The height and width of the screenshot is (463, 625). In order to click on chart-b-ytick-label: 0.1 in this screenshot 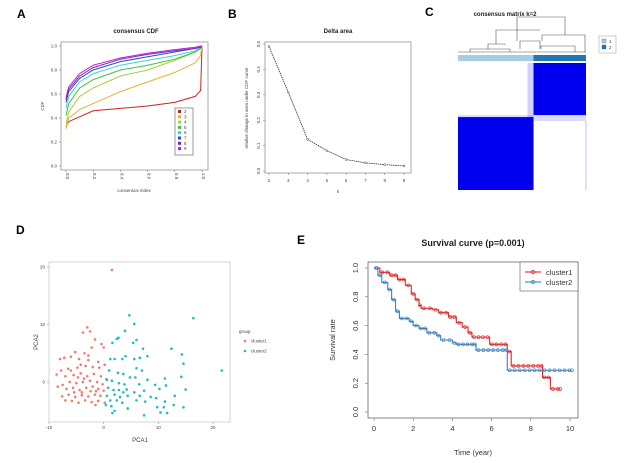, I will do `click(258, 145)`.